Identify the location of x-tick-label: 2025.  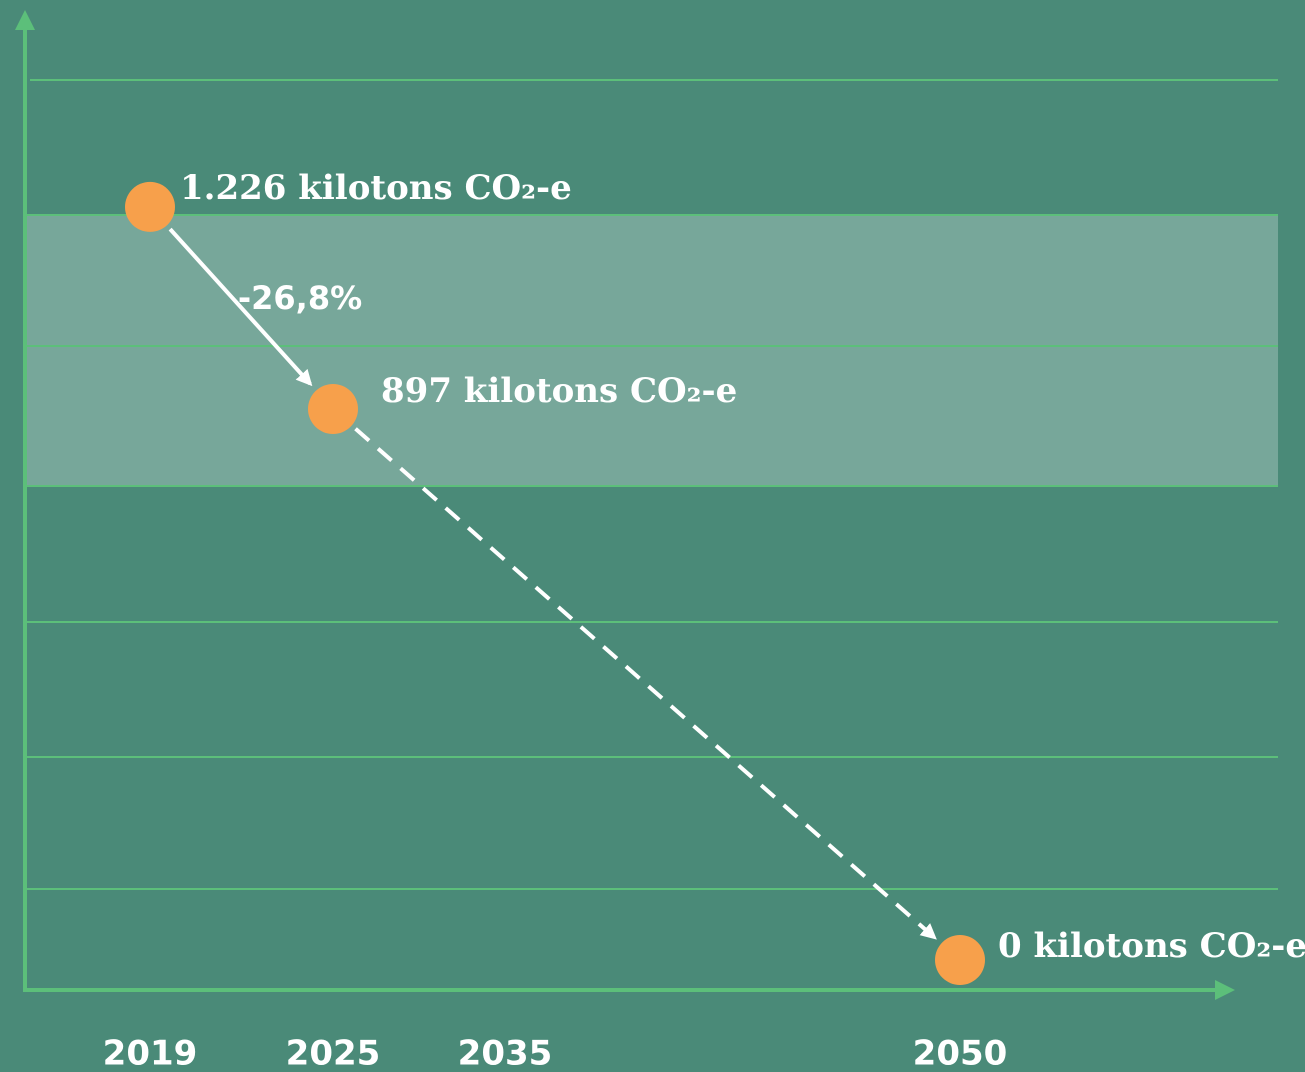
(333, 1053).